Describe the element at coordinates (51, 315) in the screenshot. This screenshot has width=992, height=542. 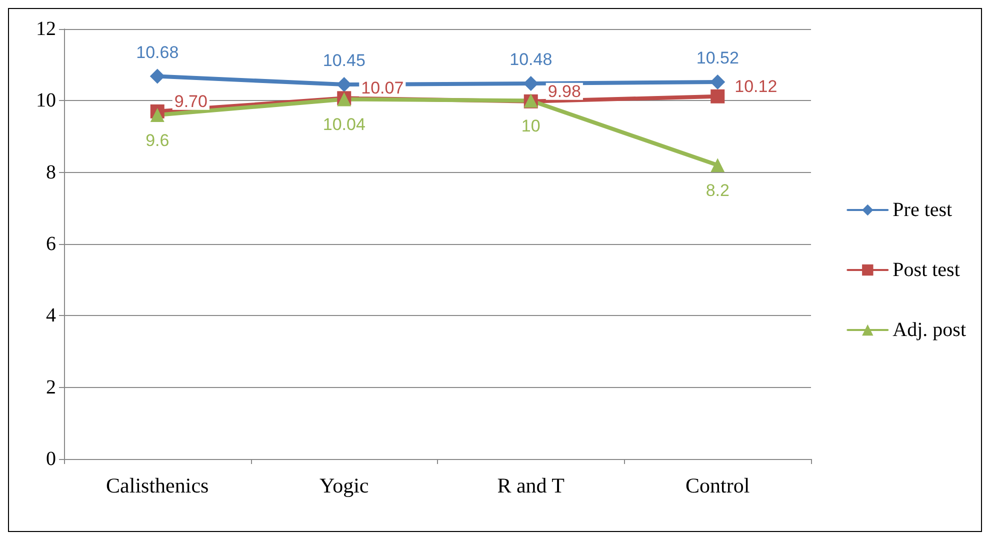
I see `y-tick-label: 4` at that location.